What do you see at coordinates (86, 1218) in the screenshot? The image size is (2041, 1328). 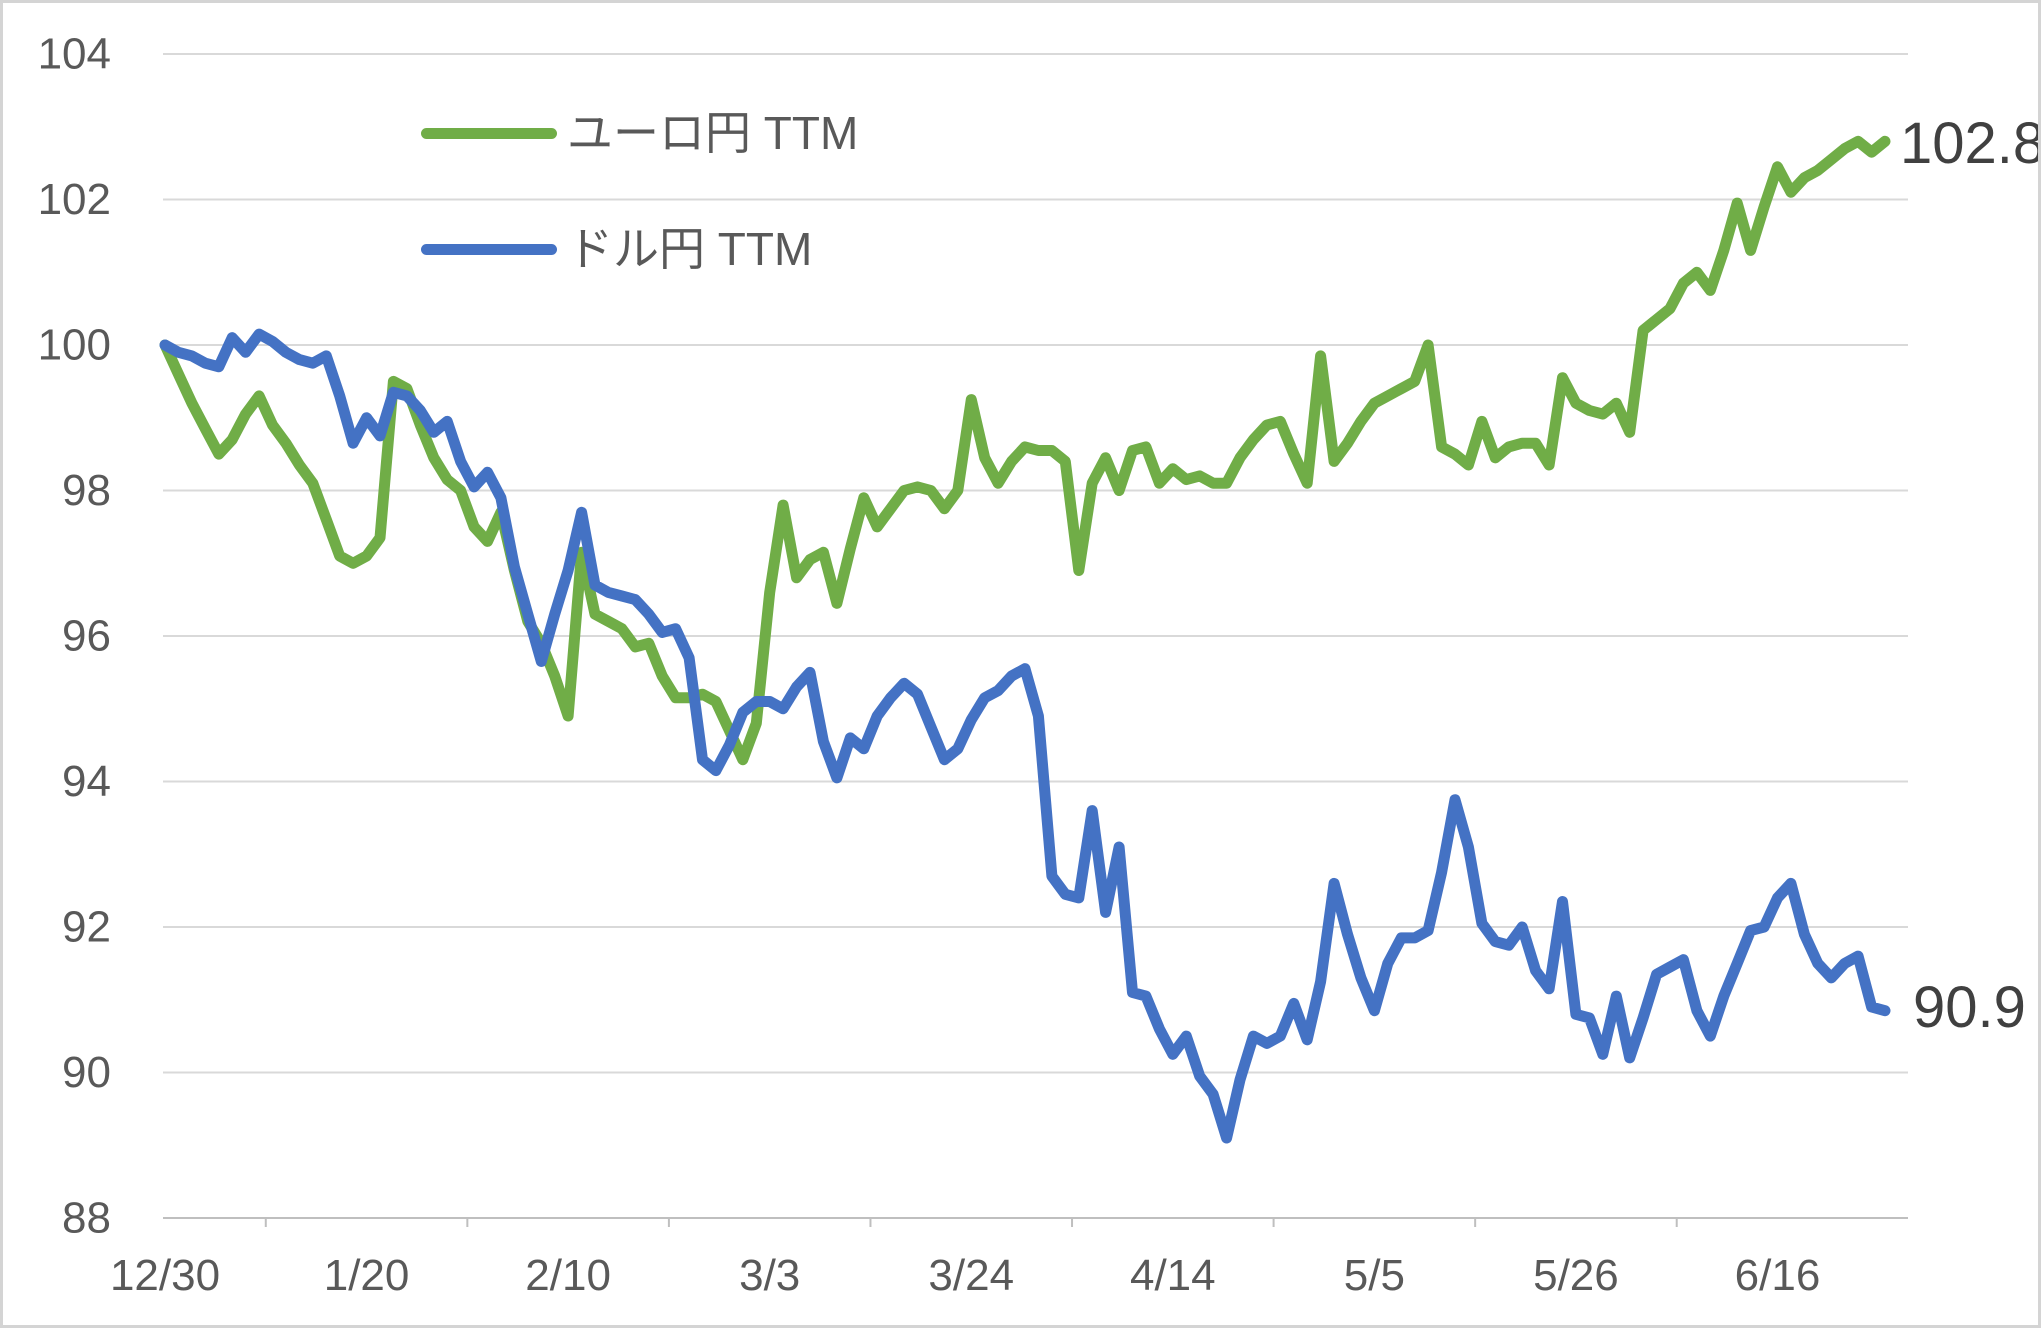 I see `y-axis-tick-label: 88` at bounding box center [86, 1218].